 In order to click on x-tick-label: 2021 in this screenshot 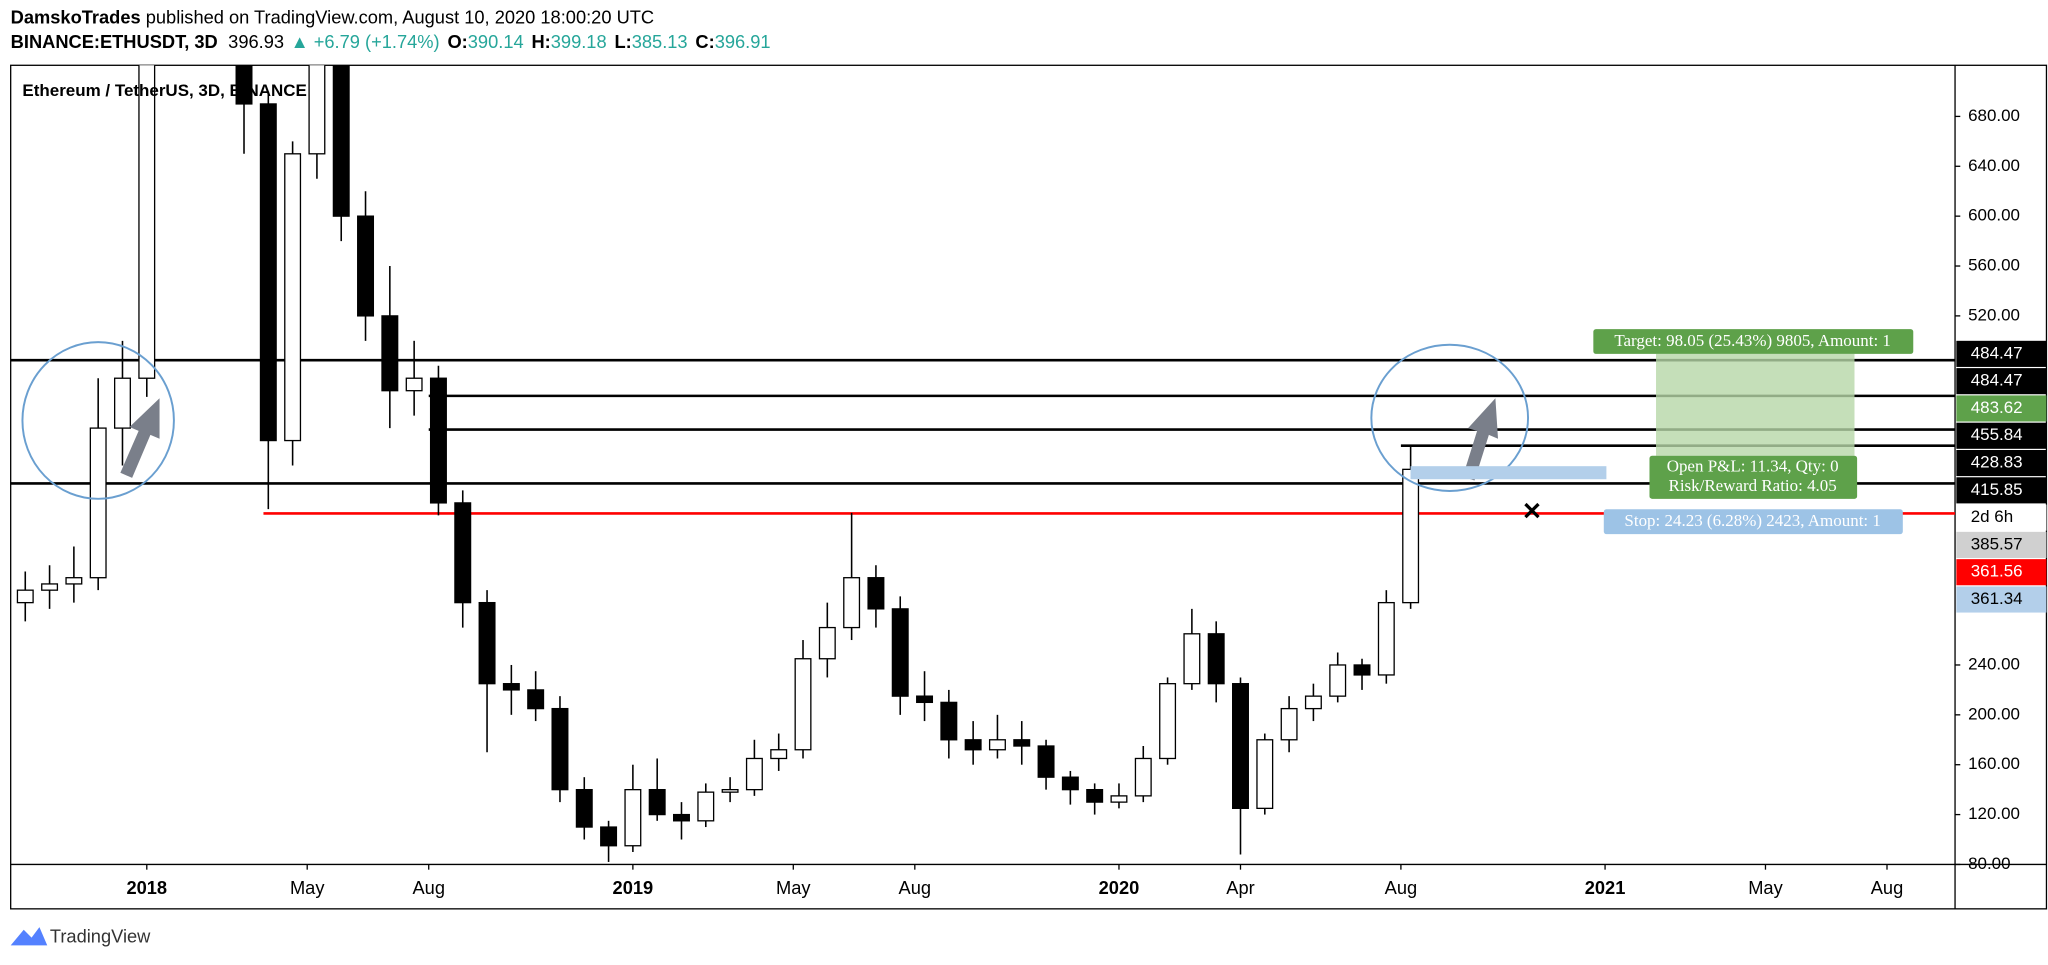, I will do `click(1605, 887)`.